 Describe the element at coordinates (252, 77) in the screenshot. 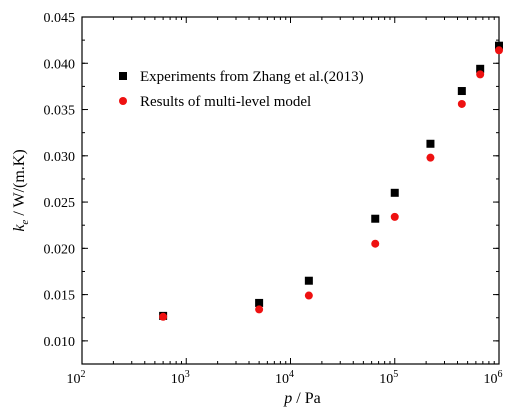

I see `legend-label: Experiments from Zhang et al.(2013)` at that location.